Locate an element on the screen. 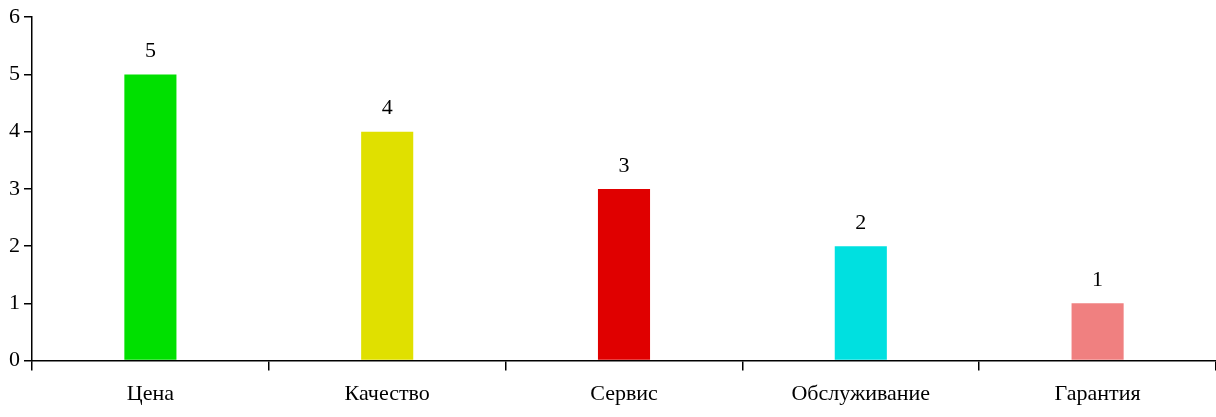 Image resolution: width=1216 pixels, height=417 pixels. y-tick-label: 4 is located at coordinates (14, 130).